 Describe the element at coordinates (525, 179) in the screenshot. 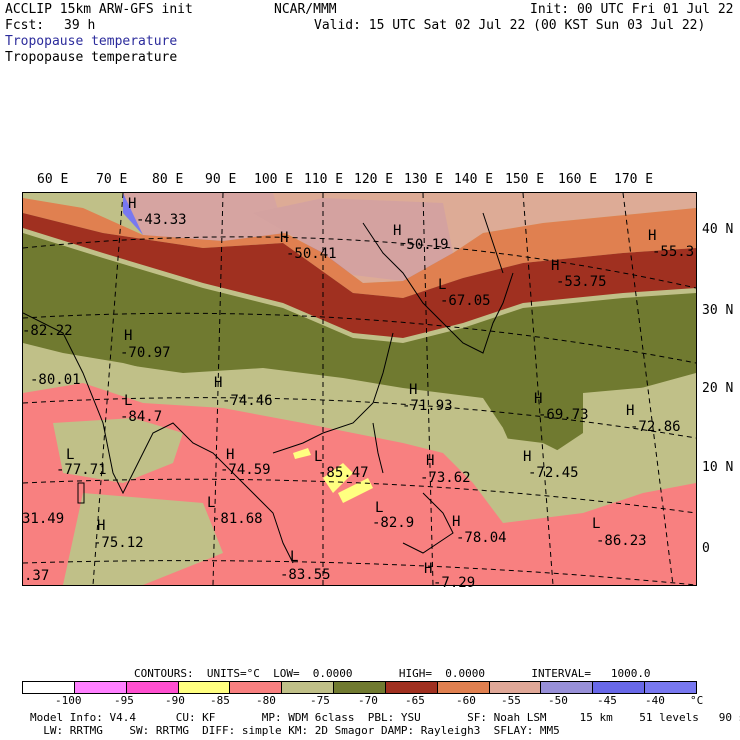

I see `lon-label: 150 E` at that location.